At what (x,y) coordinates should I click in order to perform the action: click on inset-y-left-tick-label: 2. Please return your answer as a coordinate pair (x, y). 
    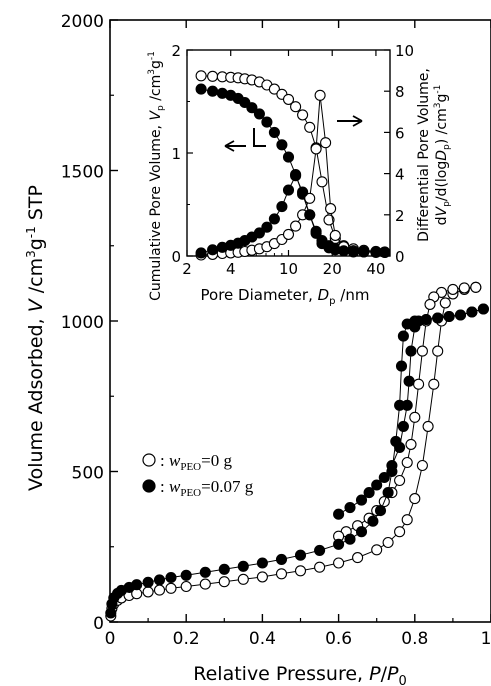
    Looking at the image, I should click on (176, 51).